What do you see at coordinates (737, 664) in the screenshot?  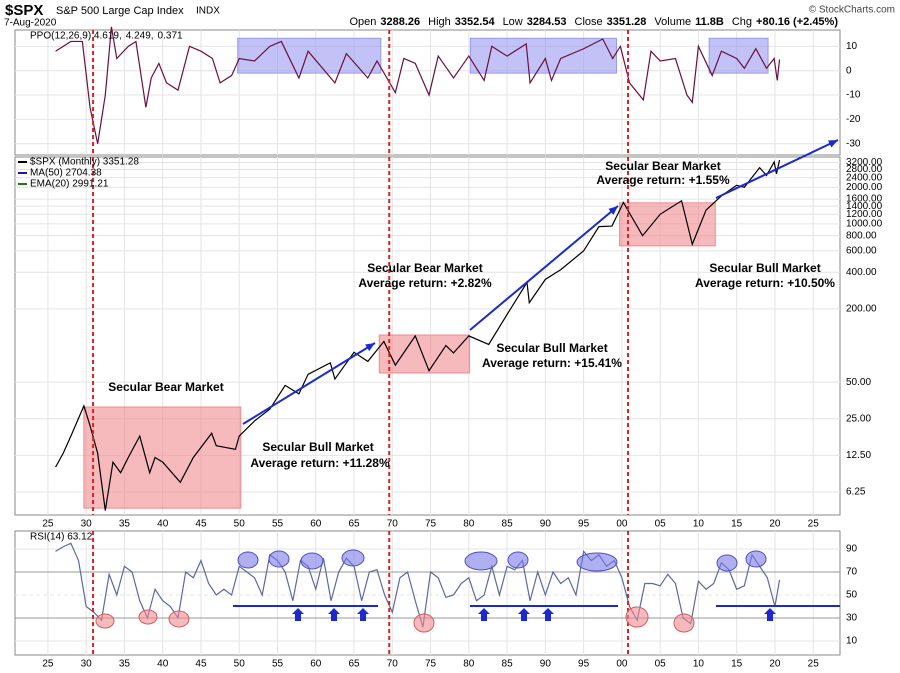 I see `x-tick-label: 15` at bounding box center [737, 664].